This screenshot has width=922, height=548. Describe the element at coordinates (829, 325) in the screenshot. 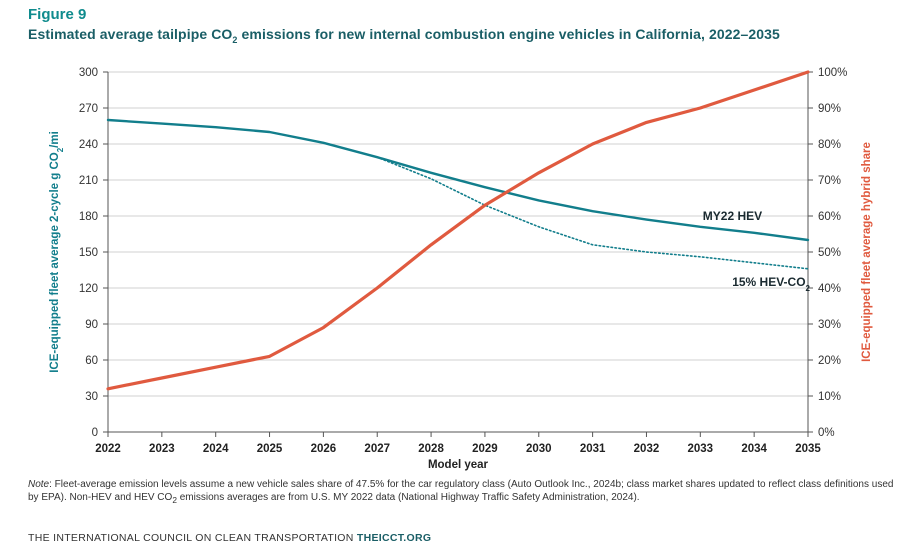

I see `y-tick-right-label: 30%` at that location.